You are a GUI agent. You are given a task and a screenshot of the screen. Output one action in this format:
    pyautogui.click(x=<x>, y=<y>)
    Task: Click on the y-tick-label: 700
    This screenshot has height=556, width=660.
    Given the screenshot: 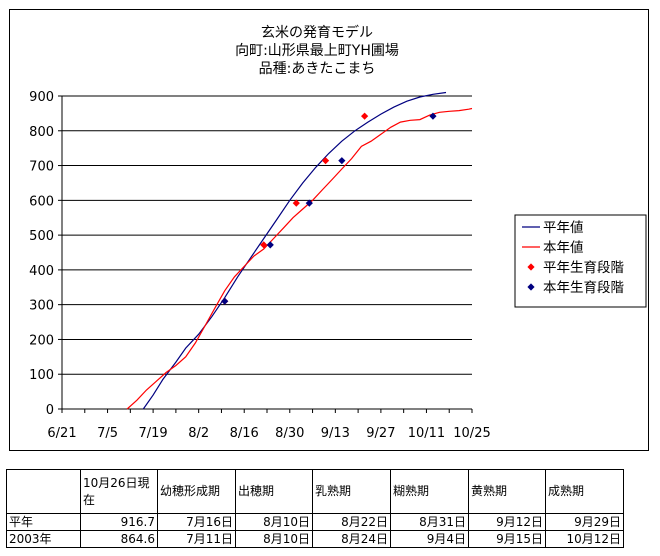 What is the action you would take?
    pyautogui.click(x=41, y=167)
    